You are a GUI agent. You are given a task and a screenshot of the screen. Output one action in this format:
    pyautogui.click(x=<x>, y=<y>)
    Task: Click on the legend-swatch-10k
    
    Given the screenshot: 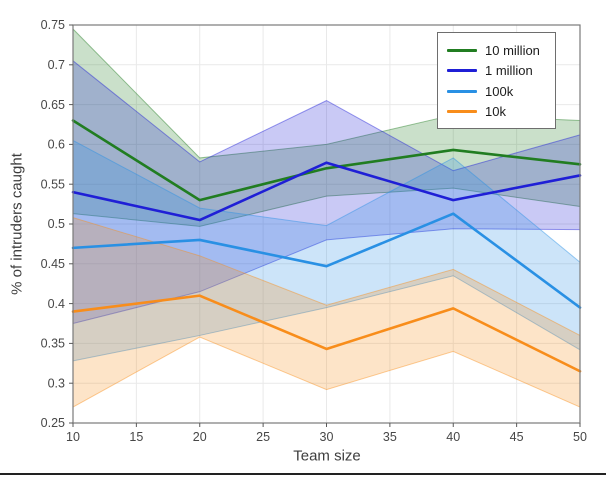 What is the action you would take?
    pyautogui.click(x=462, y=112)
    